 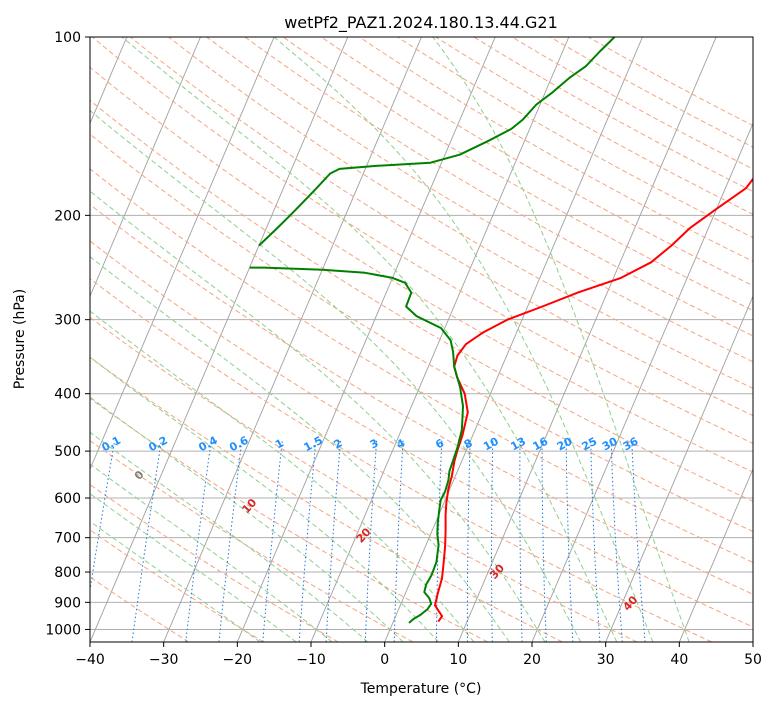 I want to click on y-tick-label: 900, so click(x=67, y=603).